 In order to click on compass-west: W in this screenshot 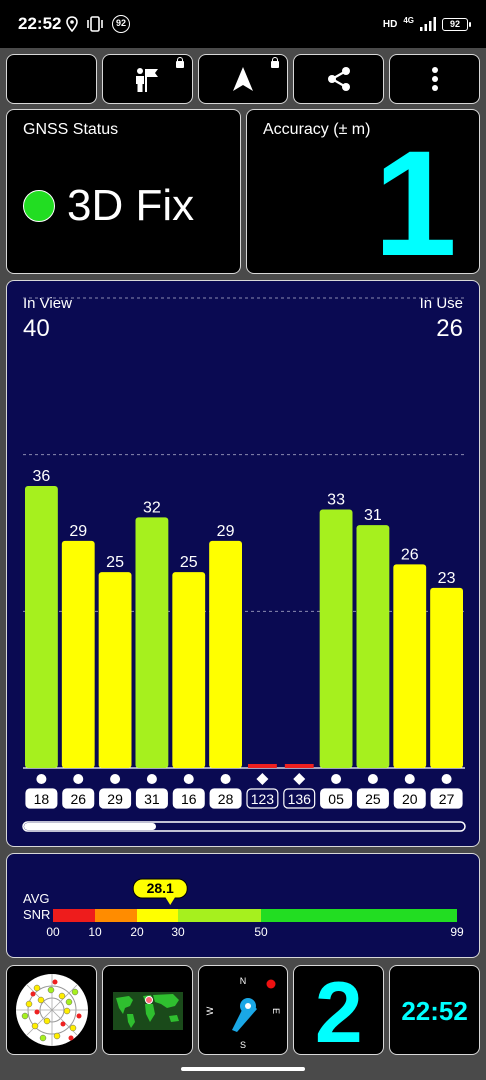, I will do `click(210, 1010)`.